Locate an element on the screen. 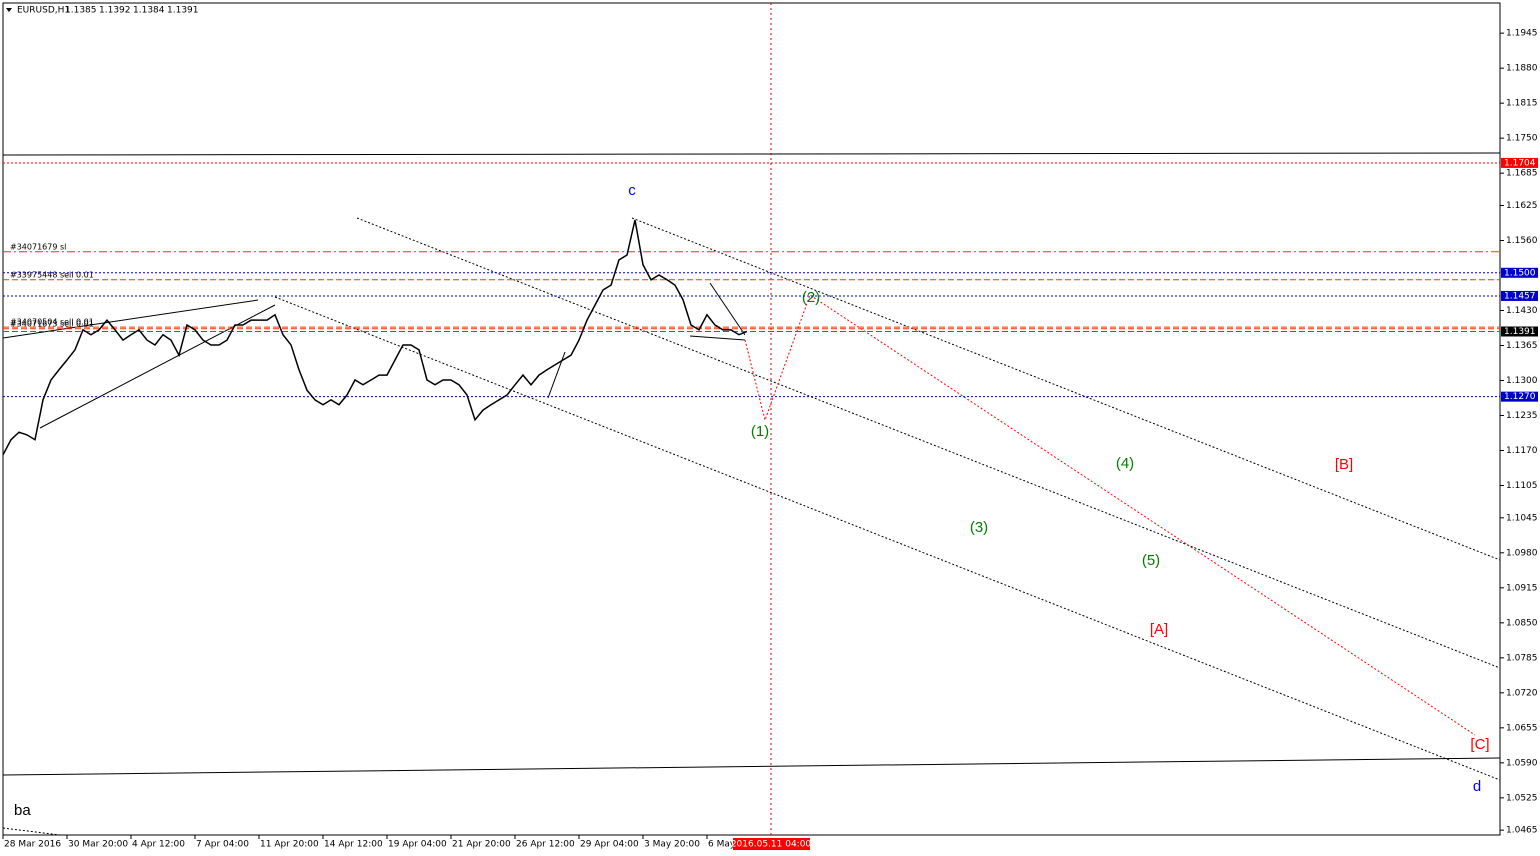 The height and width of the screenshot is (856, 1540). y-tick-label: 1.1045 is located at coordinates (1522, 518).